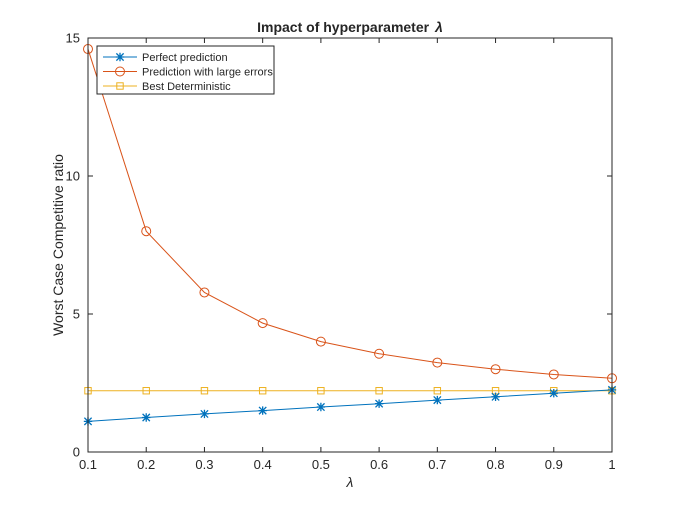 The width and height of the screenshot is (677, 508). What do you see at coordinates (437, 464) in the screenshot?
I see `x-tick-label: 0.7` at bounding box center [437, 464].